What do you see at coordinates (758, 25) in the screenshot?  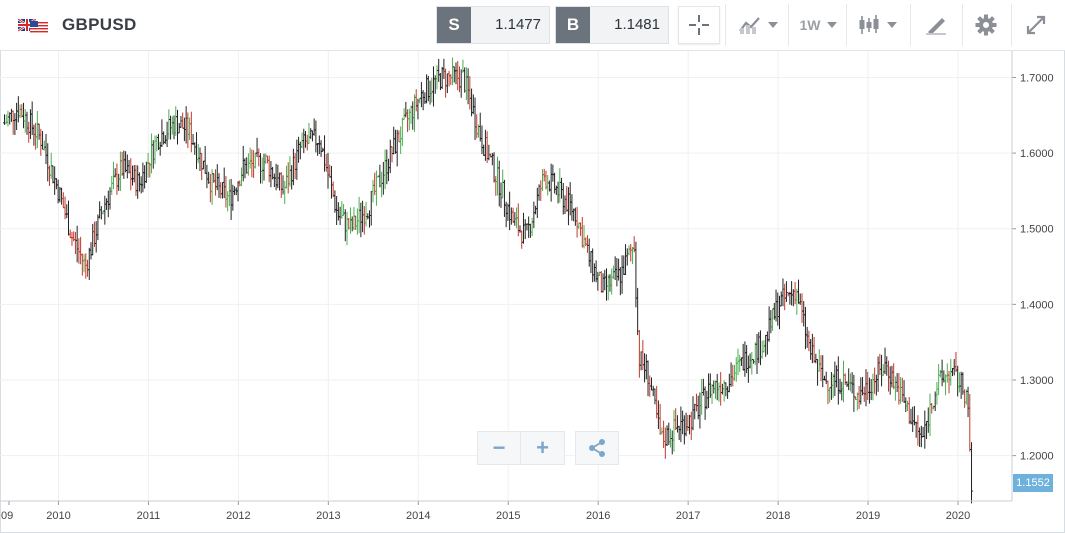 I see `chart-type-button` at bounding box center [758, 25].